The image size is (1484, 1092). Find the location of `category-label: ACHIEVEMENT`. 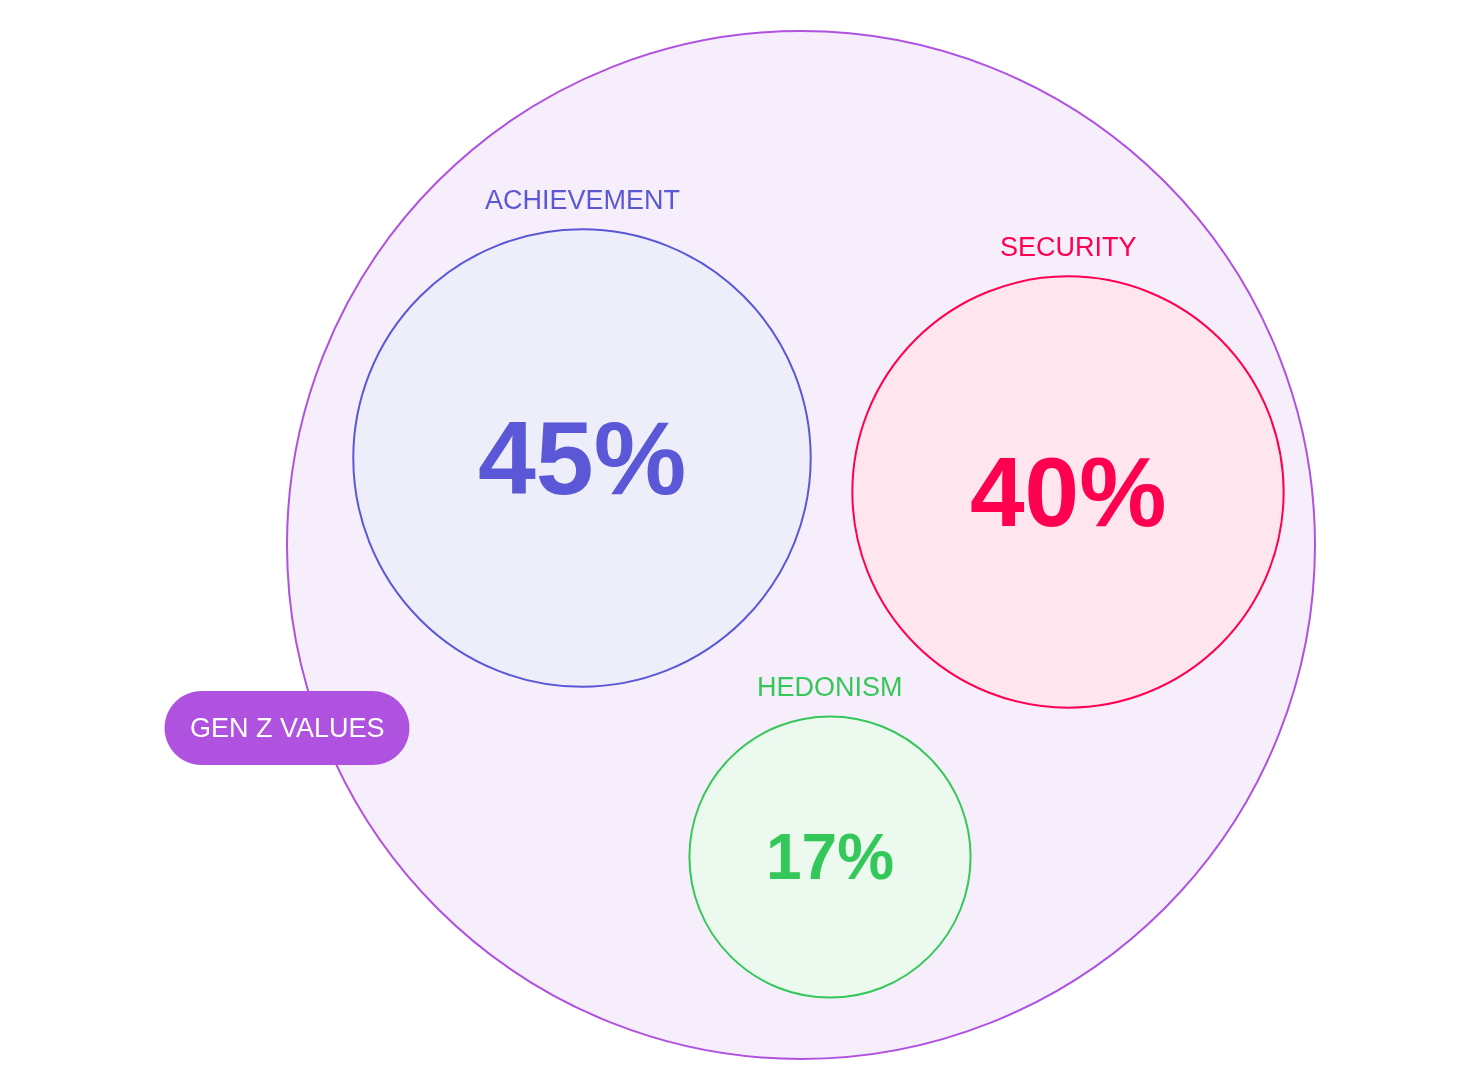

category-label: ACHIEVEMENT is located at coordinates (583, 200).